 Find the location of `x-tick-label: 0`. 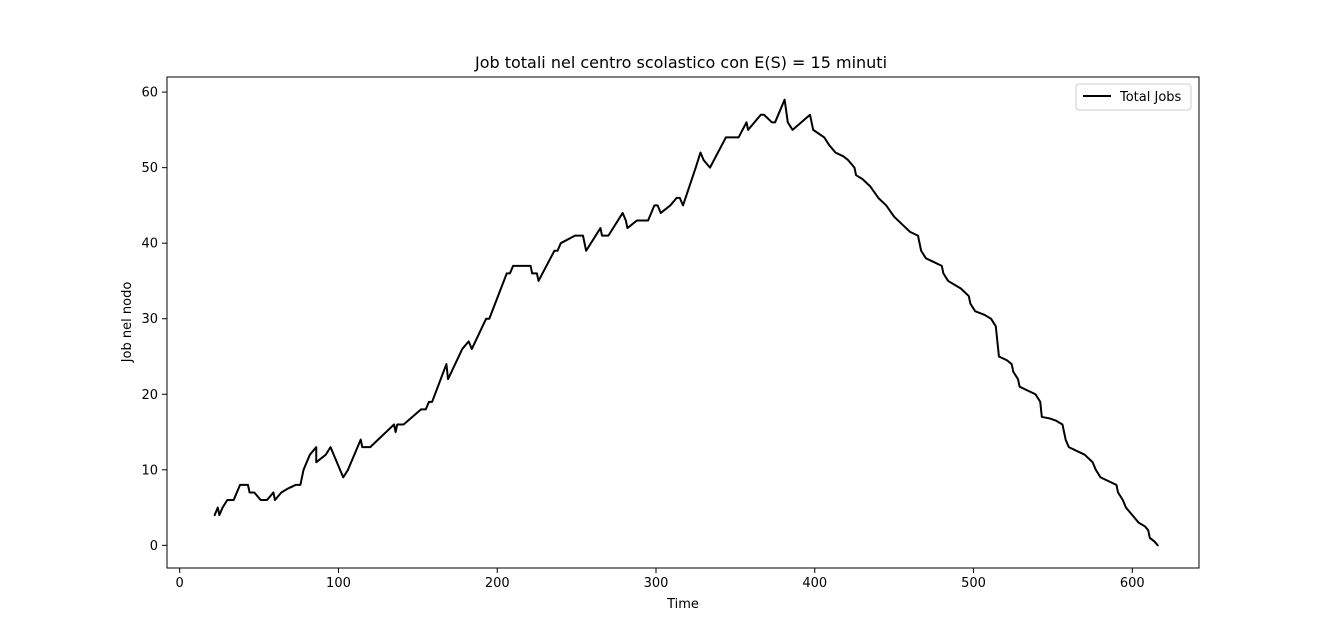

x-tick-label: 0 is located at coordinates (180, 583).